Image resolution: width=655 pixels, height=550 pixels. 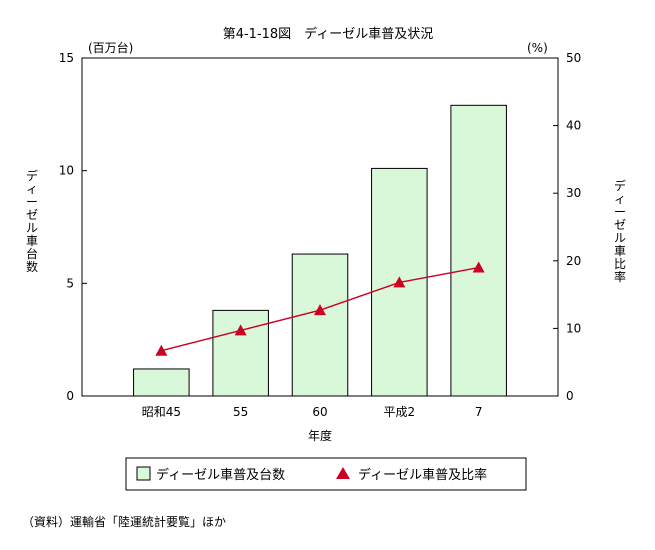 I want to click on right-tick-label: 20, so click(x=573, y=261).